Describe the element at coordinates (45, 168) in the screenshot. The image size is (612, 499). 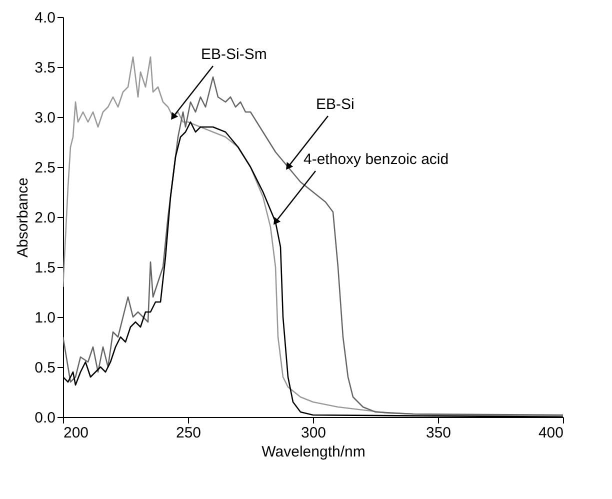
I see `y-tick-label: 2.5` at that location.